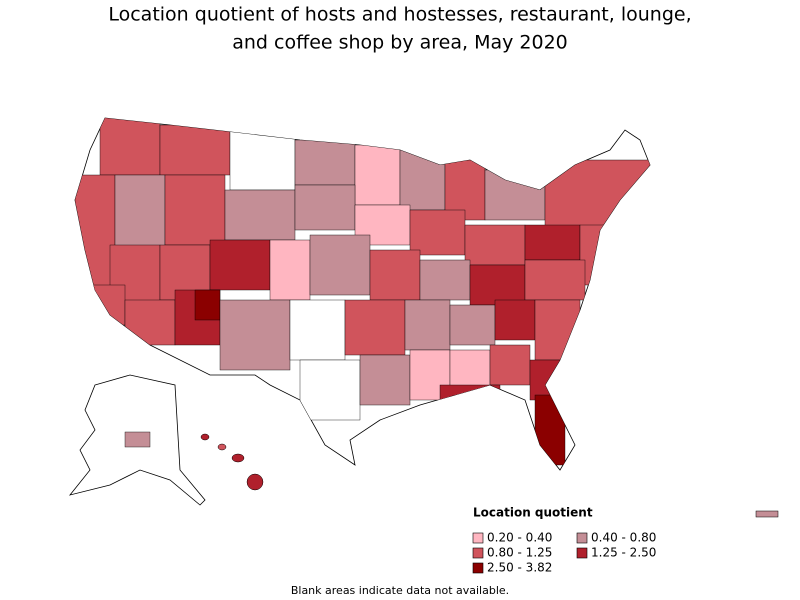 This screenshot has height=600, width=800. Describe the element at coordinates (767, 514) in the screenshot. I see `puerto-rico` at that location.